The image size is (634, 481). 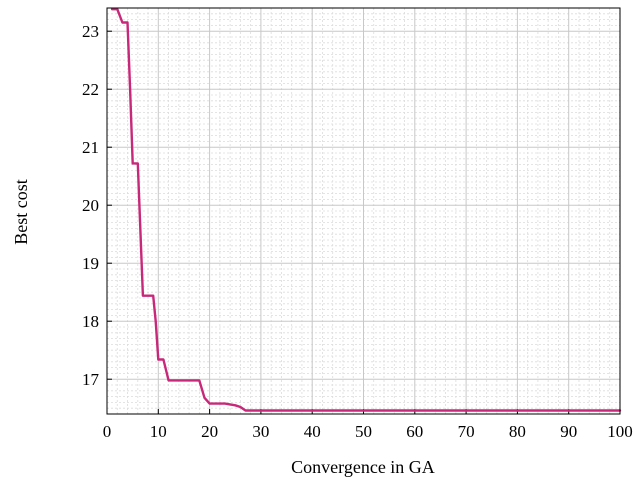 What do you see at coordinates (209, 431) in the screenshot?
I see `x-tick-label: 20` at bounding box center [209, 431].